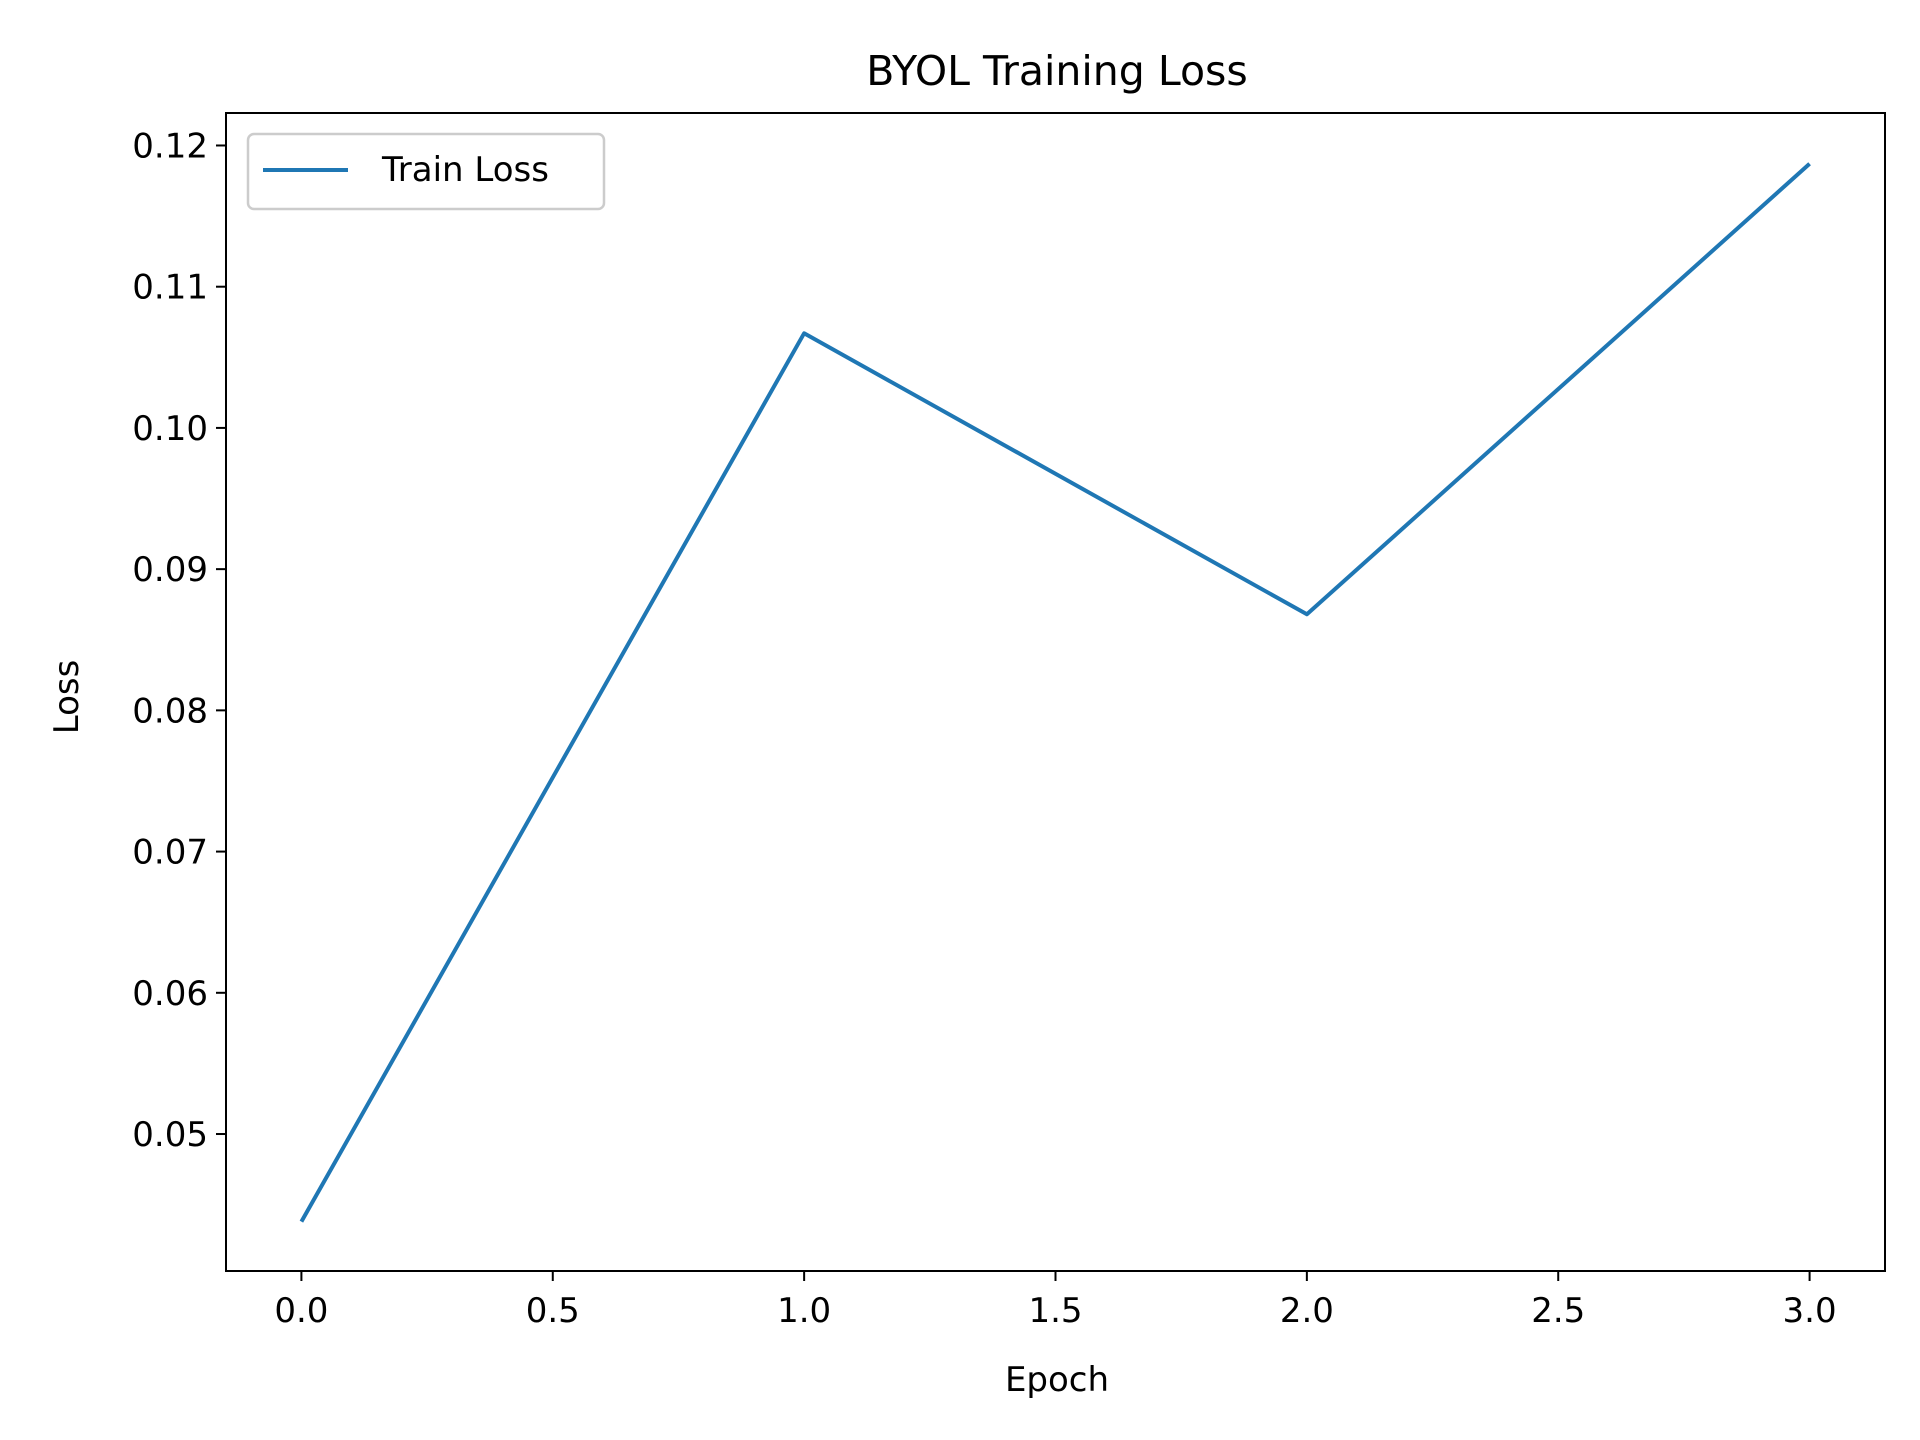  I want to click on x-tick-label: 0.5, so click(553, 1311).